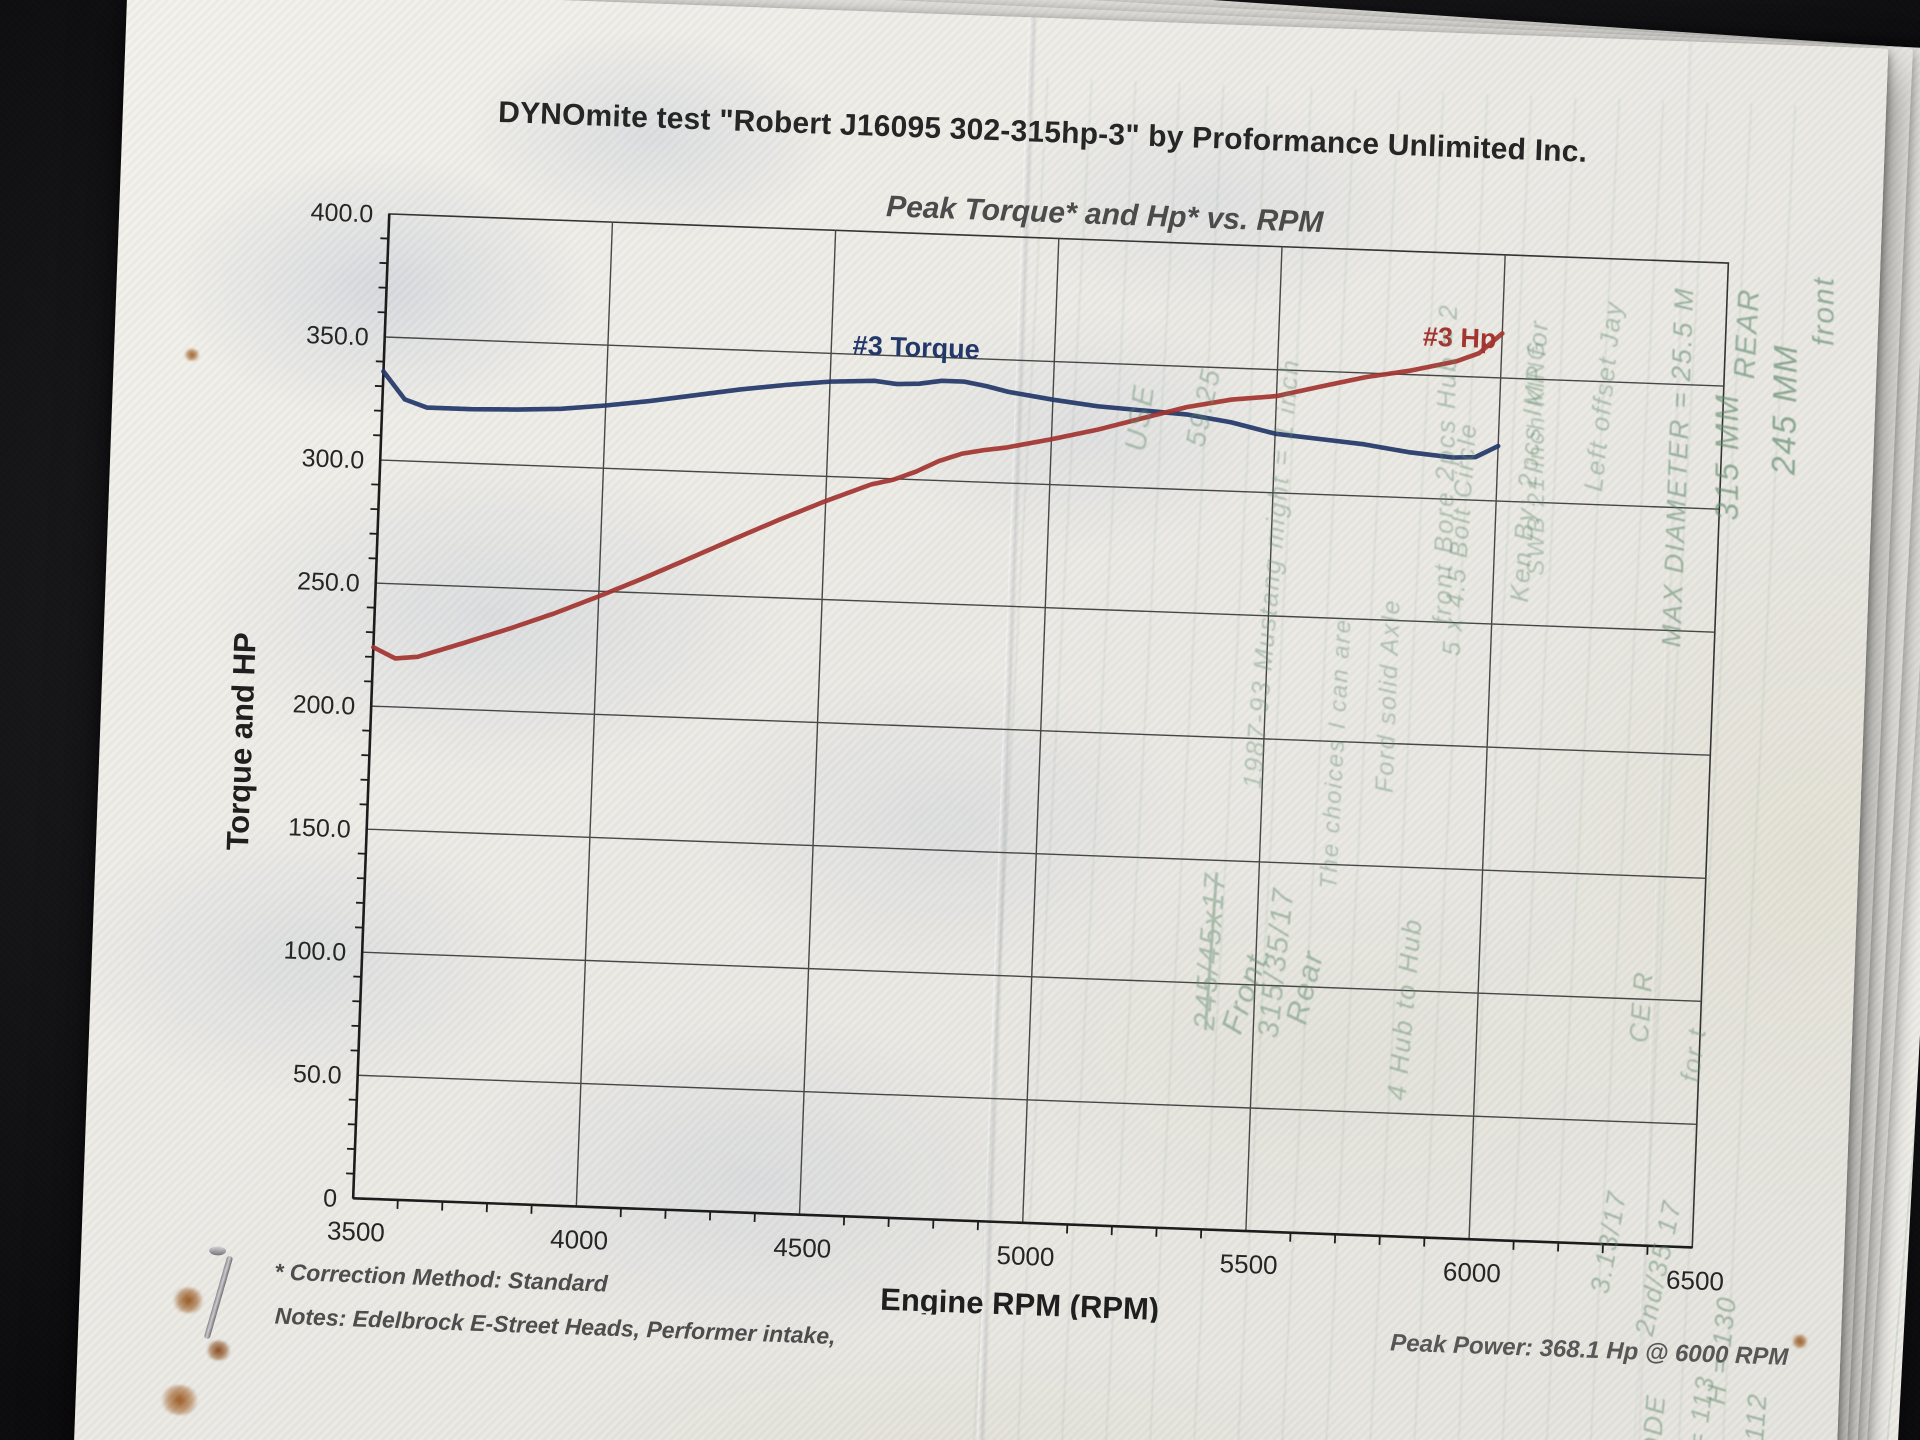 The image size is (1920, 1440). I want to click on series-label: #3 Hp, so click(1459, 338).